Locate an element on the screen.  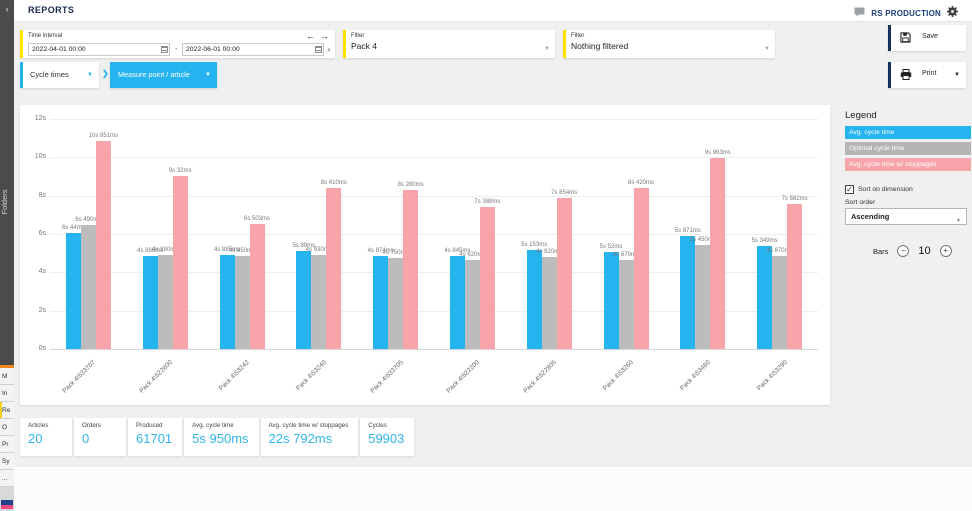
next-interval-icon: → is located at coordinates (324, 36).